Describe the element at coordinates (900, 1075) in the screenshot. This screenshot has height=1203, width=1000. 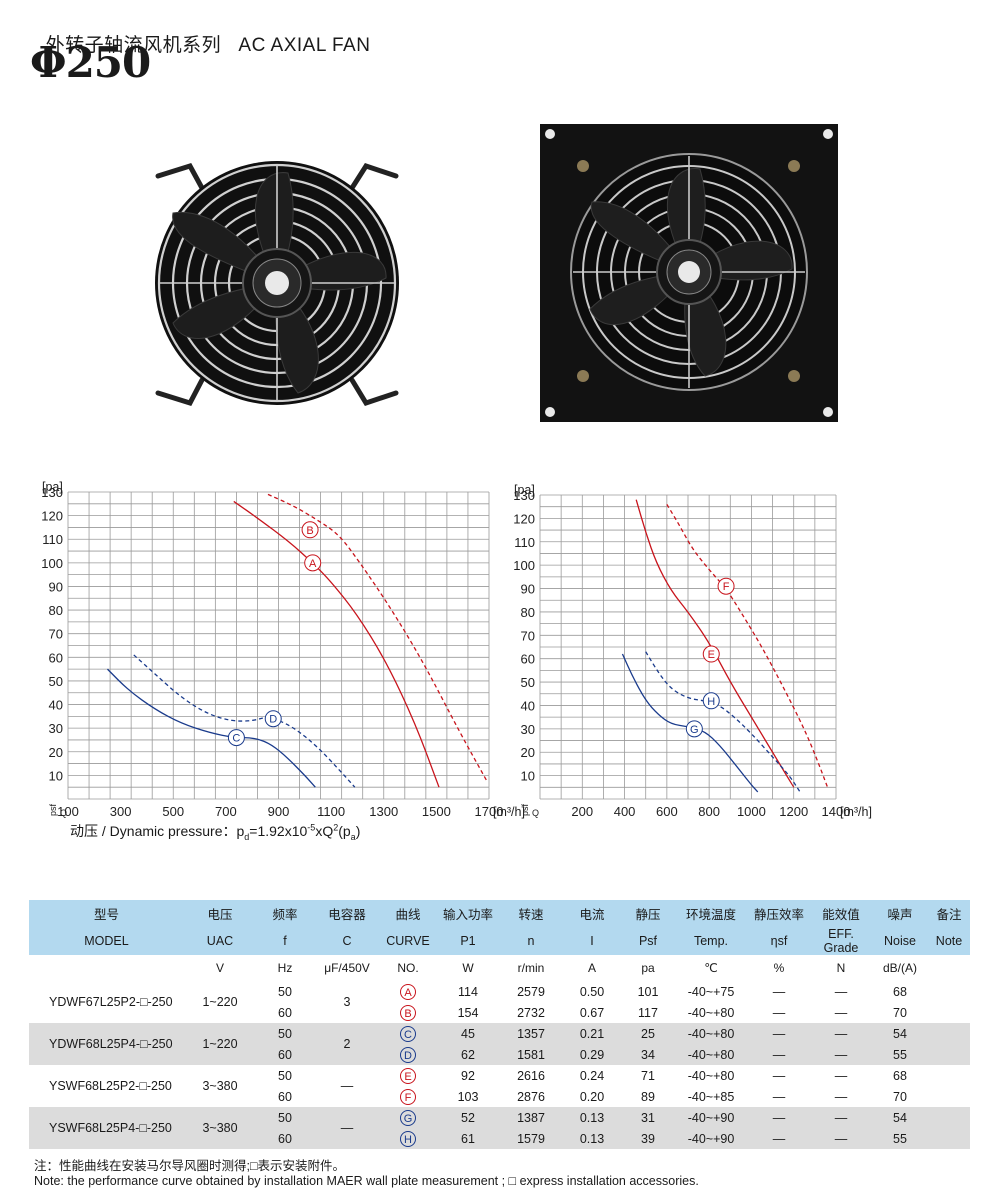
I see `noise-cell: 68` at that location.